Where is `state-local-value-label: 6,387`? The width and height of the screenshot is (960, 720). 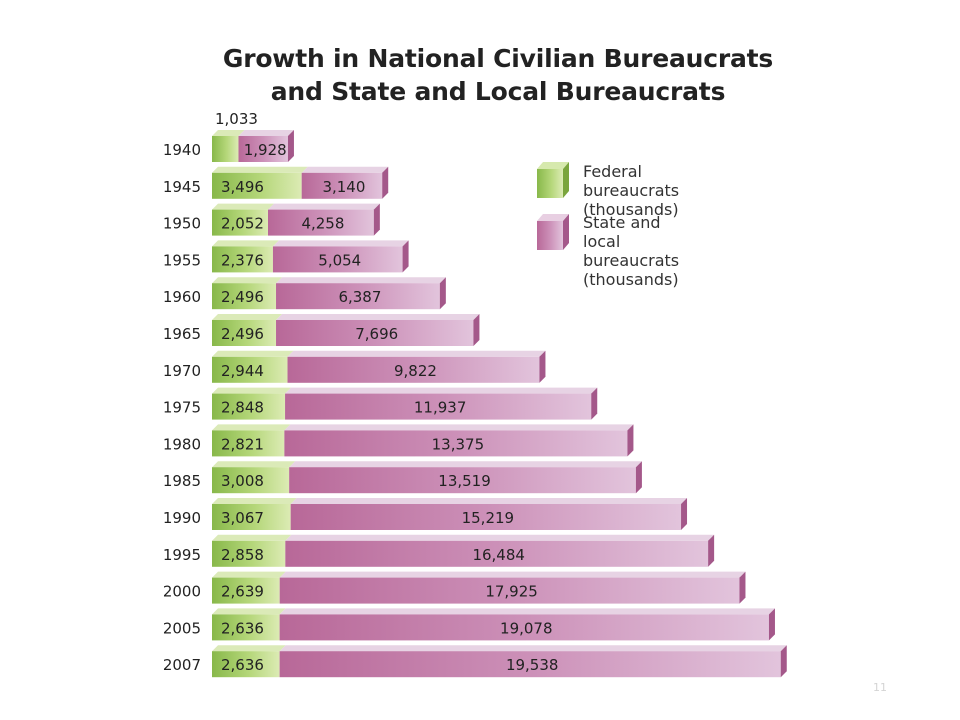
state-local-value-label: 6,387 is located at coordinates (359, 297).